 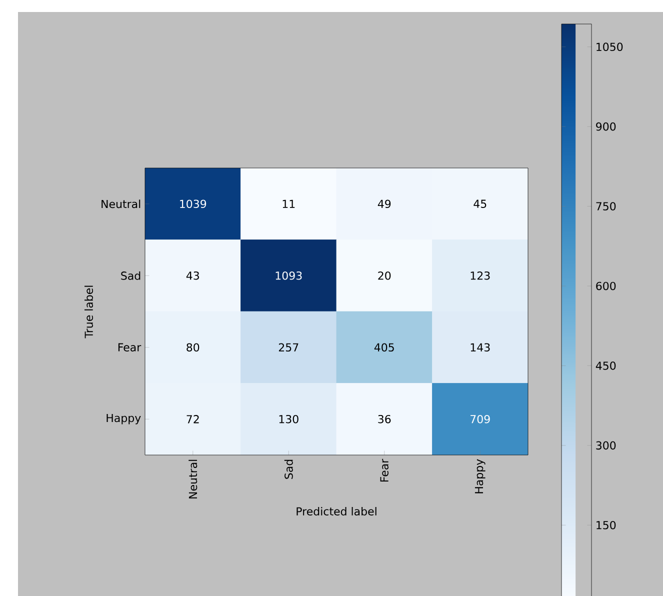 What do you see at coordinates (130, 347) in the screenshot?
I see `y-tick-label: Fear` at bounding box center [130, 347].